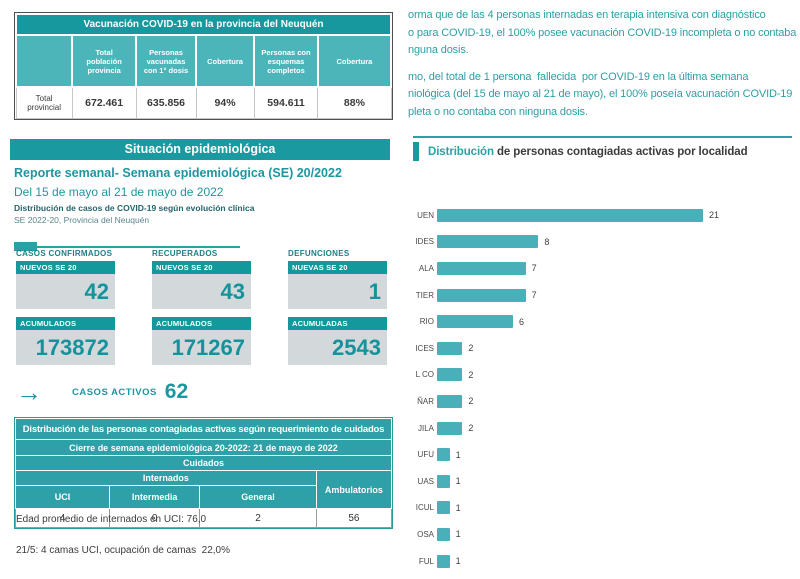 The image size is (800, 579). I want to click on active-cases-label: CASOS ACTIVOS, so click(114, 392).